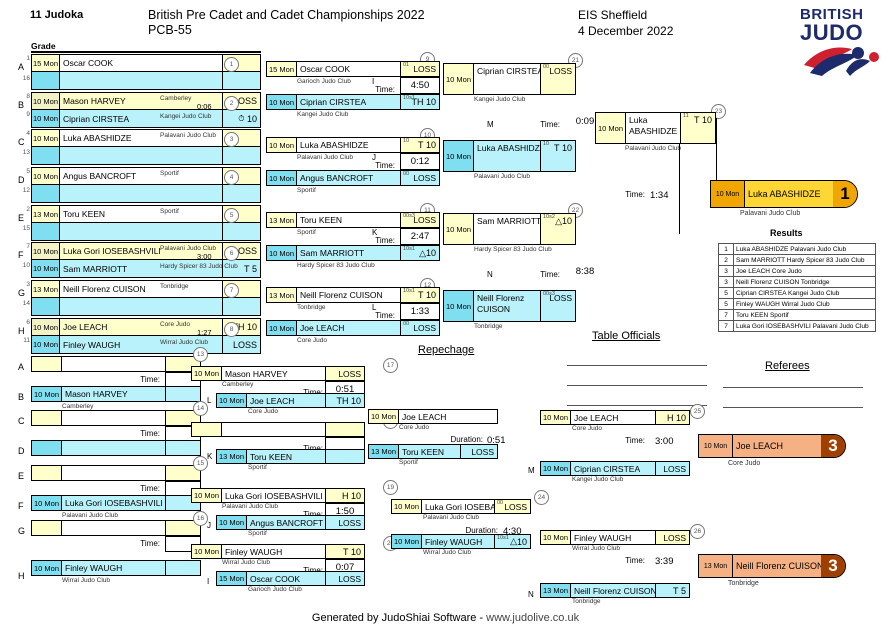  What do you see at coordinates (232, 456) in the screenshot?
I see `grade-badge: 13 Mon` at bounding box center [232, 456].